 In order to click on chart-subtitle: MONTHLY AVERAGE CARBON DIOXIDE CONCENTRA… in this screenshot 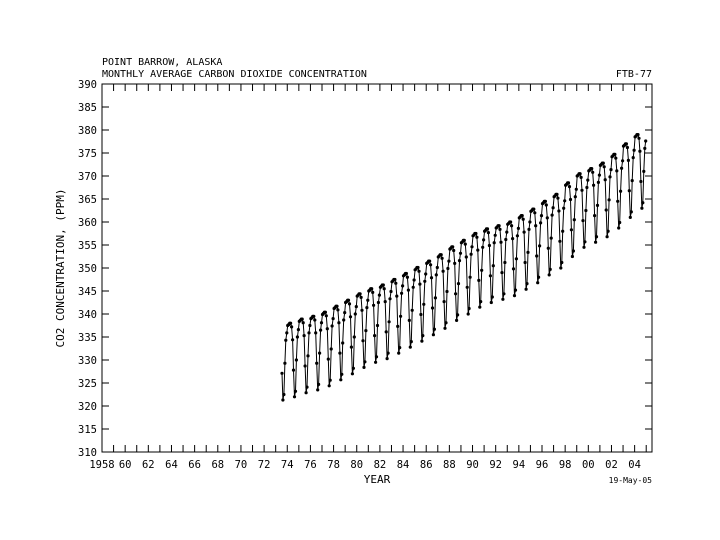, I will do `click(234, 74)`.